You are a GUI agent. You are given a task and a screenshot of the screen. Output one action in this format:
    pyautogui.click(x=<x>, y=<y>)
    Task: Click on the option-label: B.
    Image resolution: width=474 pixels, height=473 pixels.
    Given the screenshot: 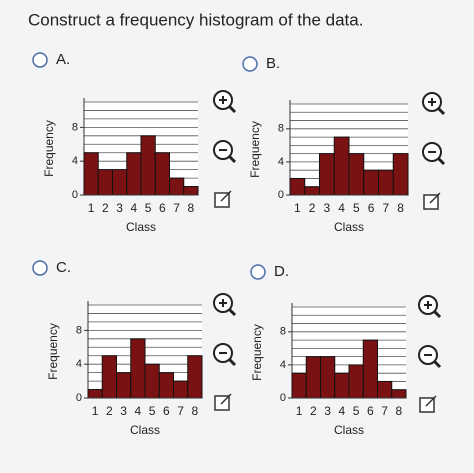 What is the action you would take?
    pyautogui.click(x=273, y=63)
    